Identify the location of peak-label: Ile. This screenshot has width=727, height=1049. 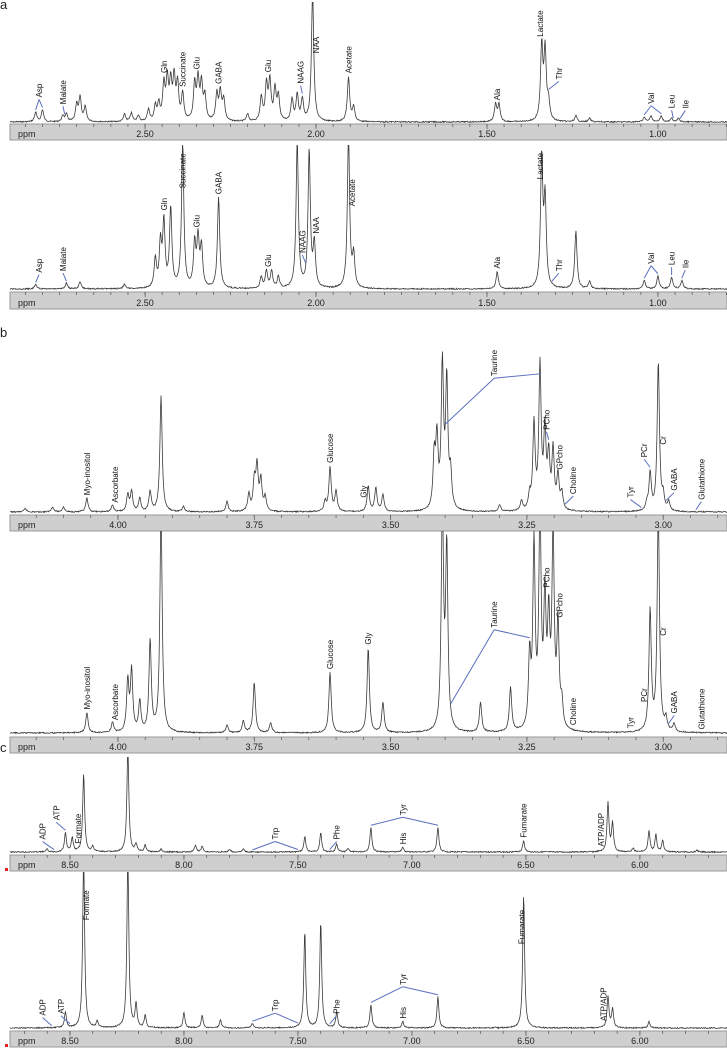
(685, 263).